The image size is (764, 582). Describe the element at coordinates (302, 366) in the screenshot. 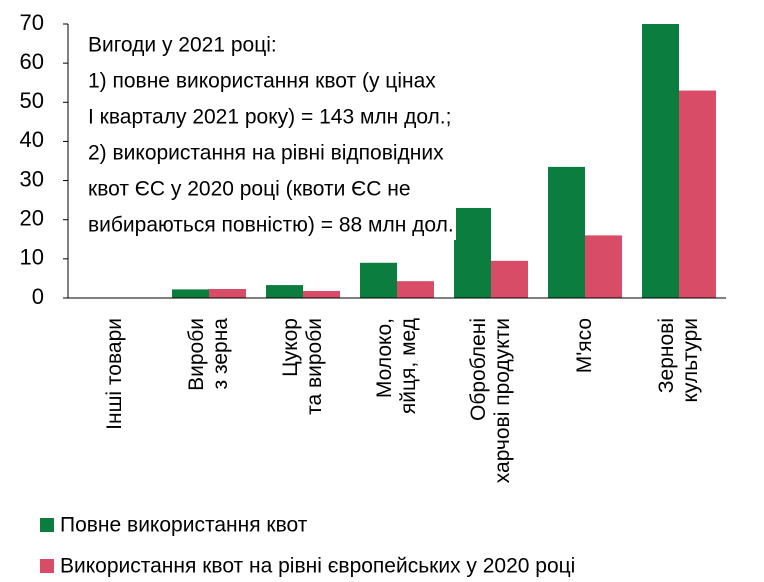

I see `x-tick-label: Цукорта вироби` at that location.